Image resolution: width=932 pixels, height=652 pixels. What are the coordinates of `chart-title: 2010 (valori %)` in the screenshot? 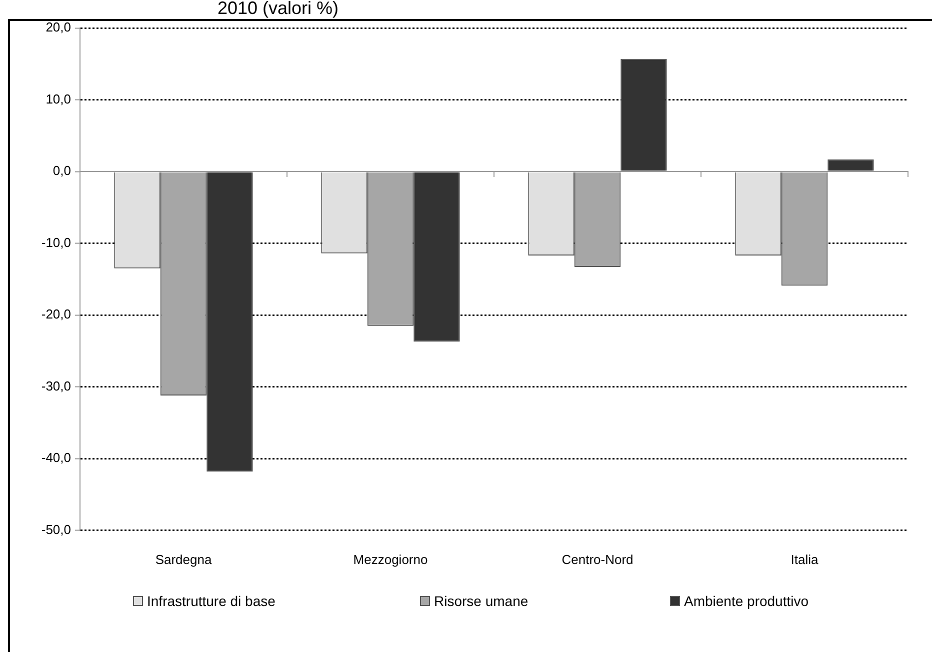 It's located at (278, 9).